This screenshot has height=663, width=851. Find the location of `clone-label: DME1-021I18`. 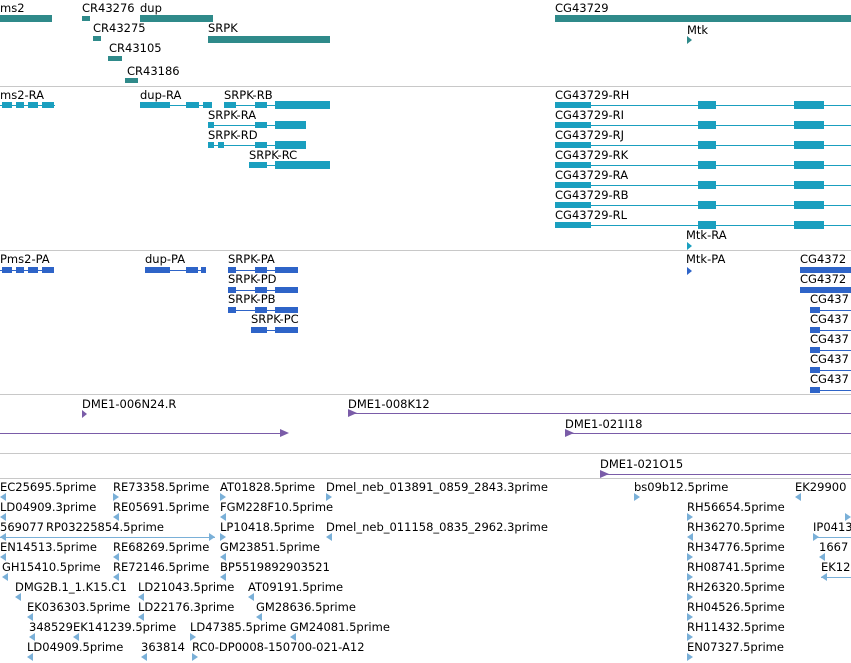

clone-label: DME1-021I18 is located at coordinates (604, 424).